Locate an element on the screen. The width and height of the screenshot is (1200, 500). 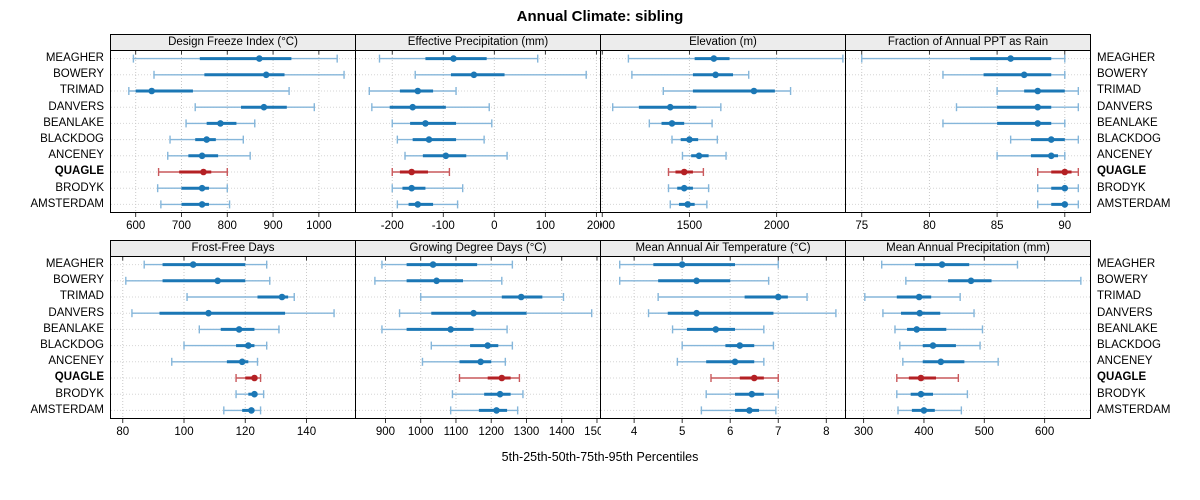
panel-frost-free-days: Frost-Free Days 80 100 120 140 is located at coordinates (233, 341).